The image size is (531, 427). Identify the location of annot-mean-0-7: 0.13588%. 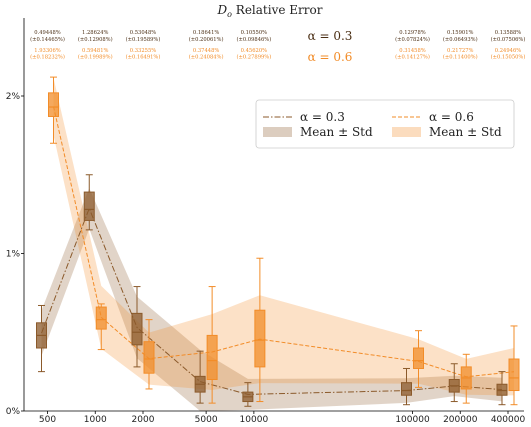
(508, 33).